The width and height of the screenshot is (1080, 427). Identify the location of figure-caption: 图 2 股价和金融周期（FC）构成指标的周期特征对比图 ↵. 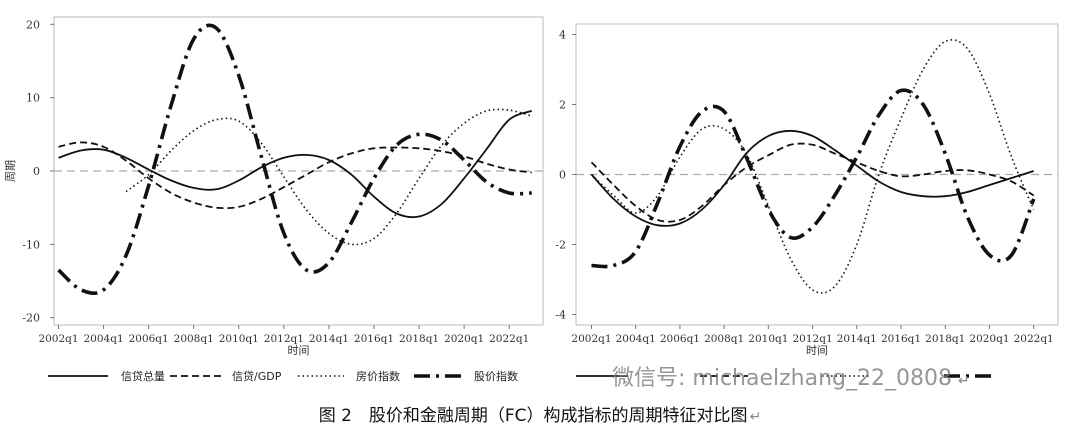
(540, 413).